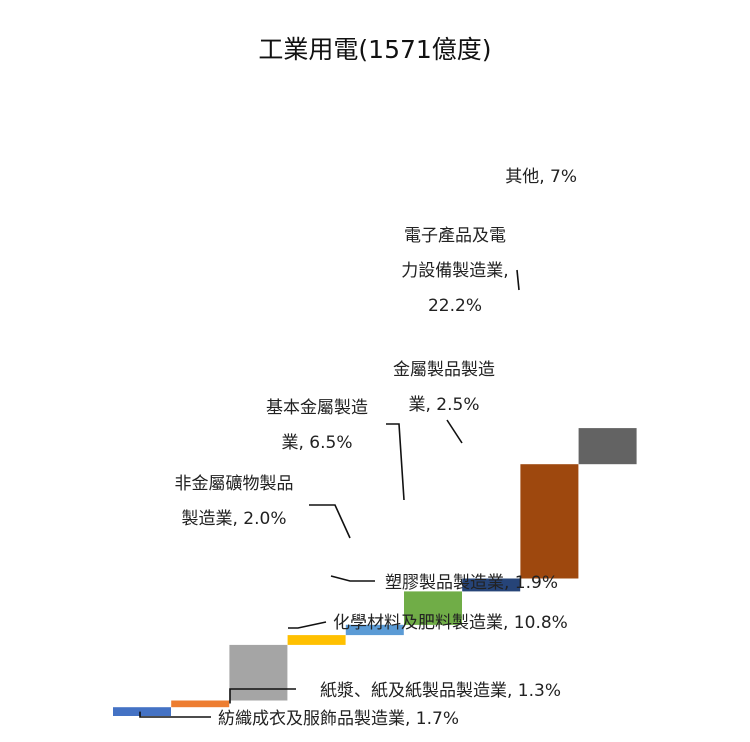  I want to click on data-label-5-line-2: 製造業, 2.0%, so click(234, 519).